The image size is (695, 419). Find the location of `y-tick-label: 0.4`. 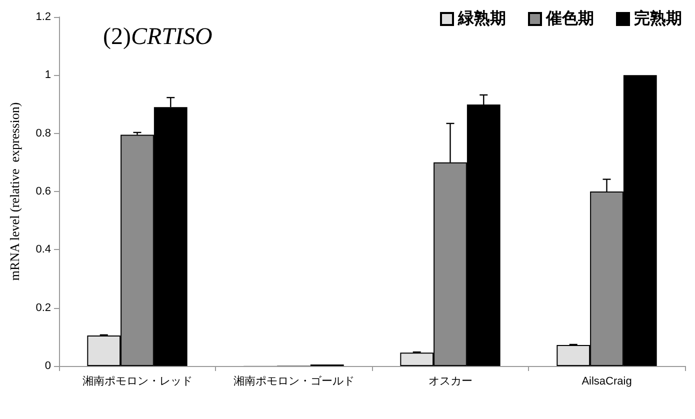

y-tick-label: 0.4 is located at coordinates (43, 250).